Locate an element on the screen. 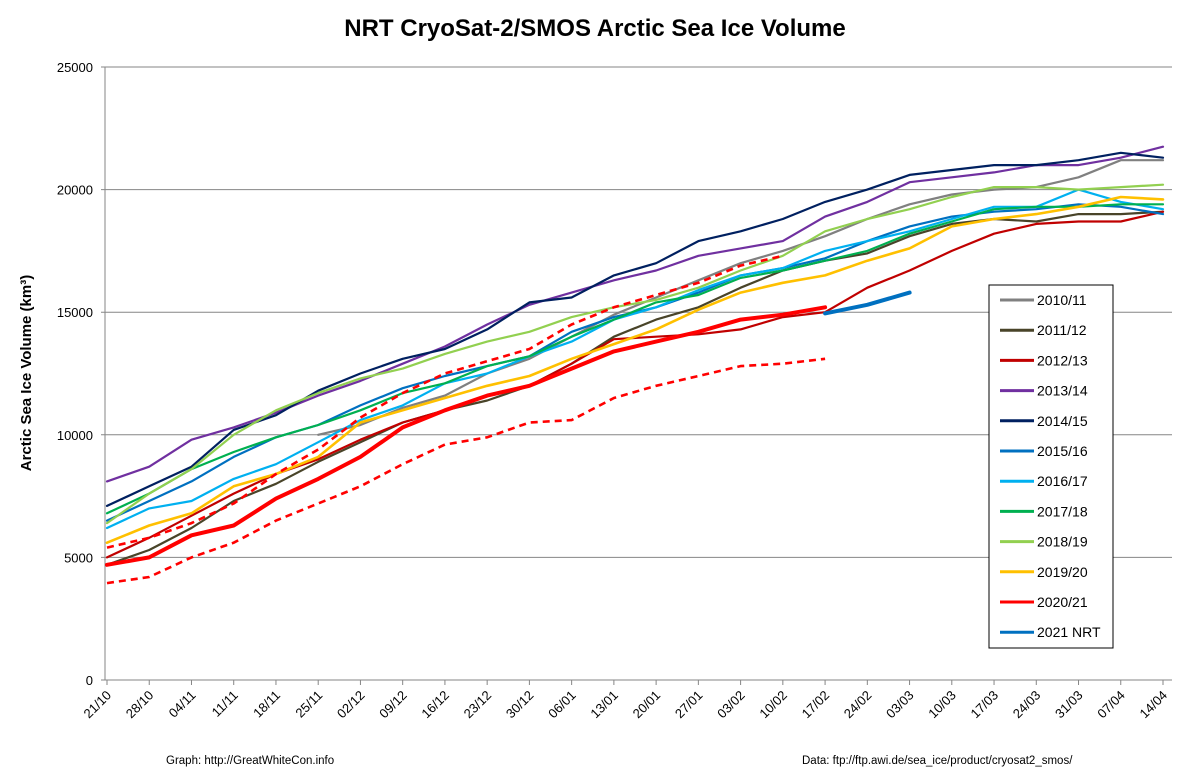 Image resolution: width=1190 pixels, height=782 pixels. legend-label: 2017/18 is located at coordinates (1062, 511).